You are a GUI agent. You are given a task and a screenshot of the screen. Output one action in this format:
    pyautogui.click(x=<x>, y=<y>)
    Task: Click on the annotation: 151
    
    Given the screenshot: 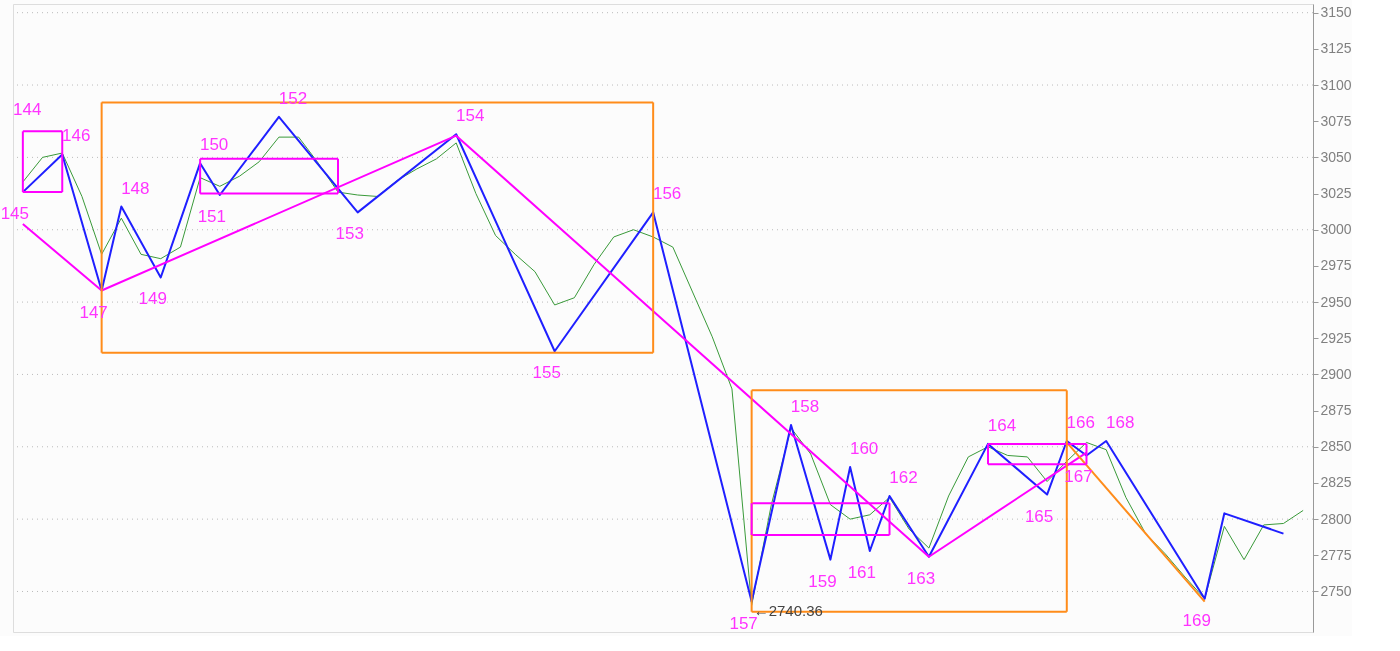 What is the action you would take?
    pyautogui.click(x=212, y=216)
    